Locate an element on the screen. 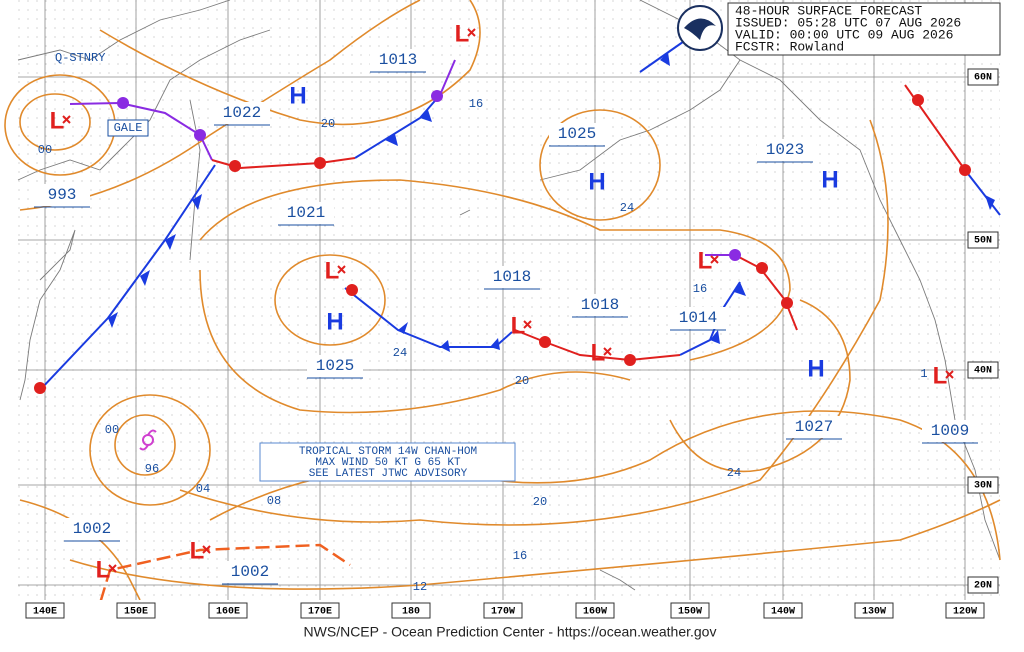  lon-label: 170W is located at coordinates (503, 612).